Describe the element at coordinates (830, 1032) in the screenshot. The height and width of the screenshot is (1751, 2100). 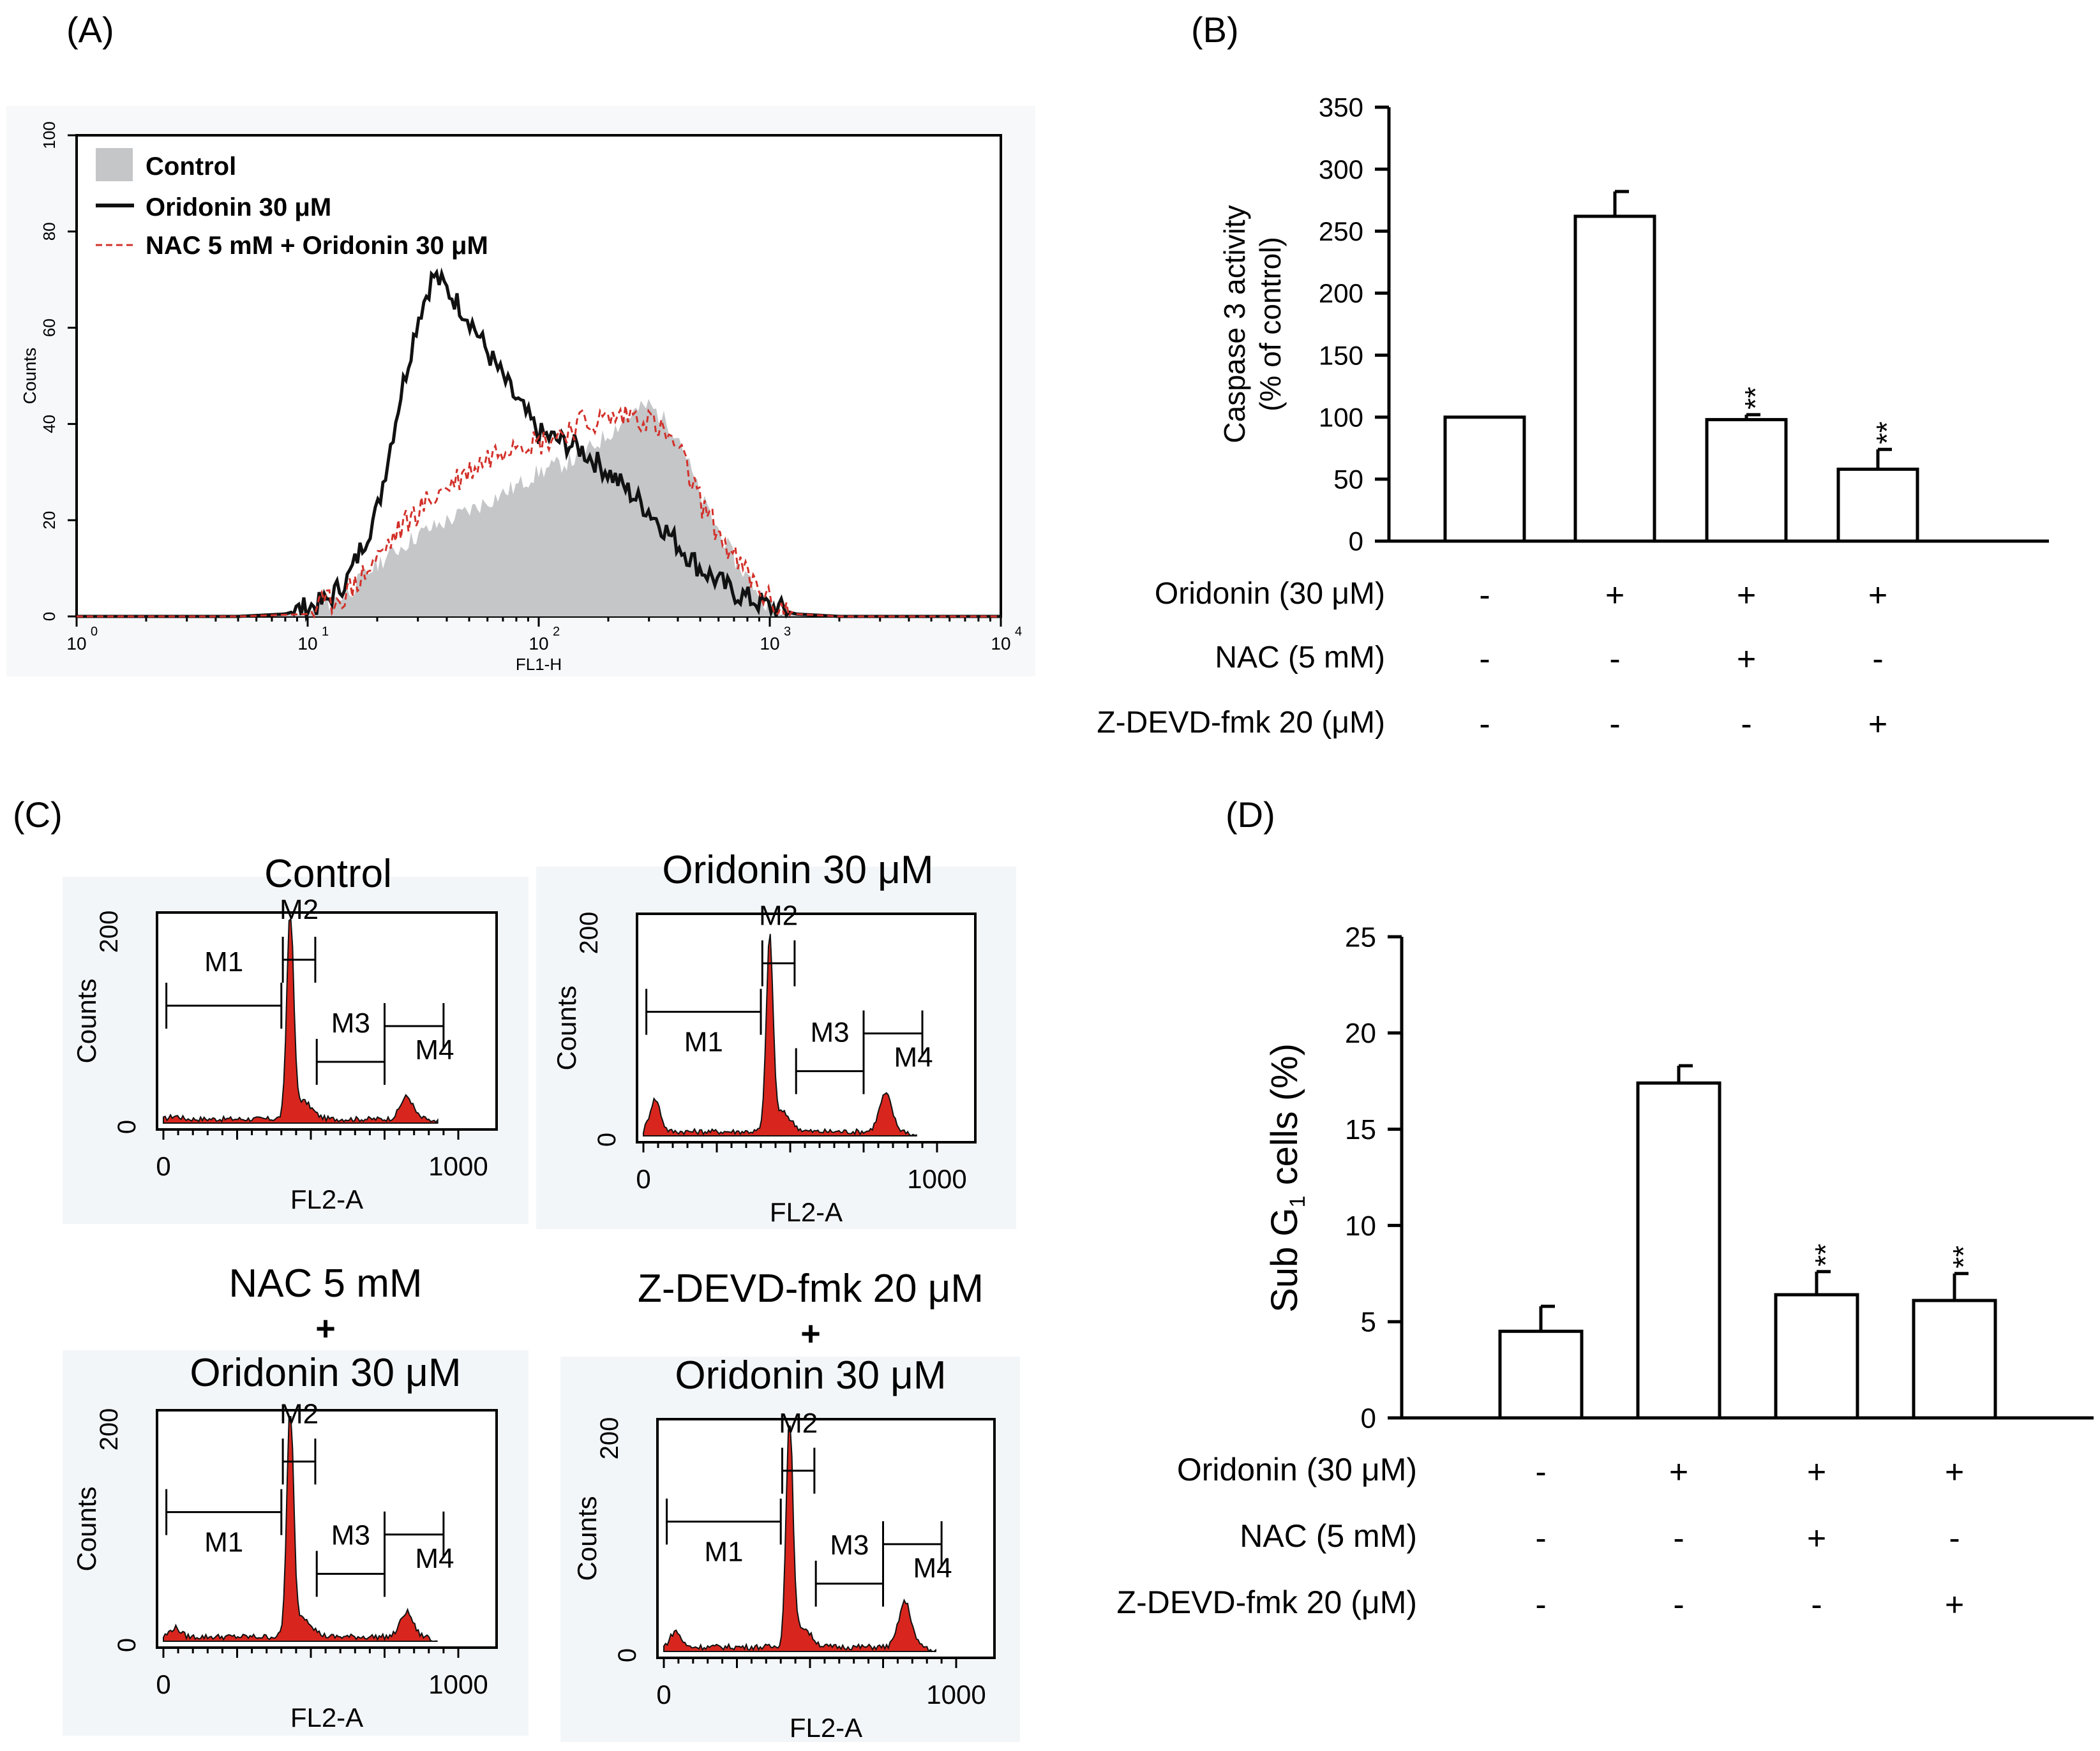
I see `panel-c-2-marker-M3: M3` at that location.